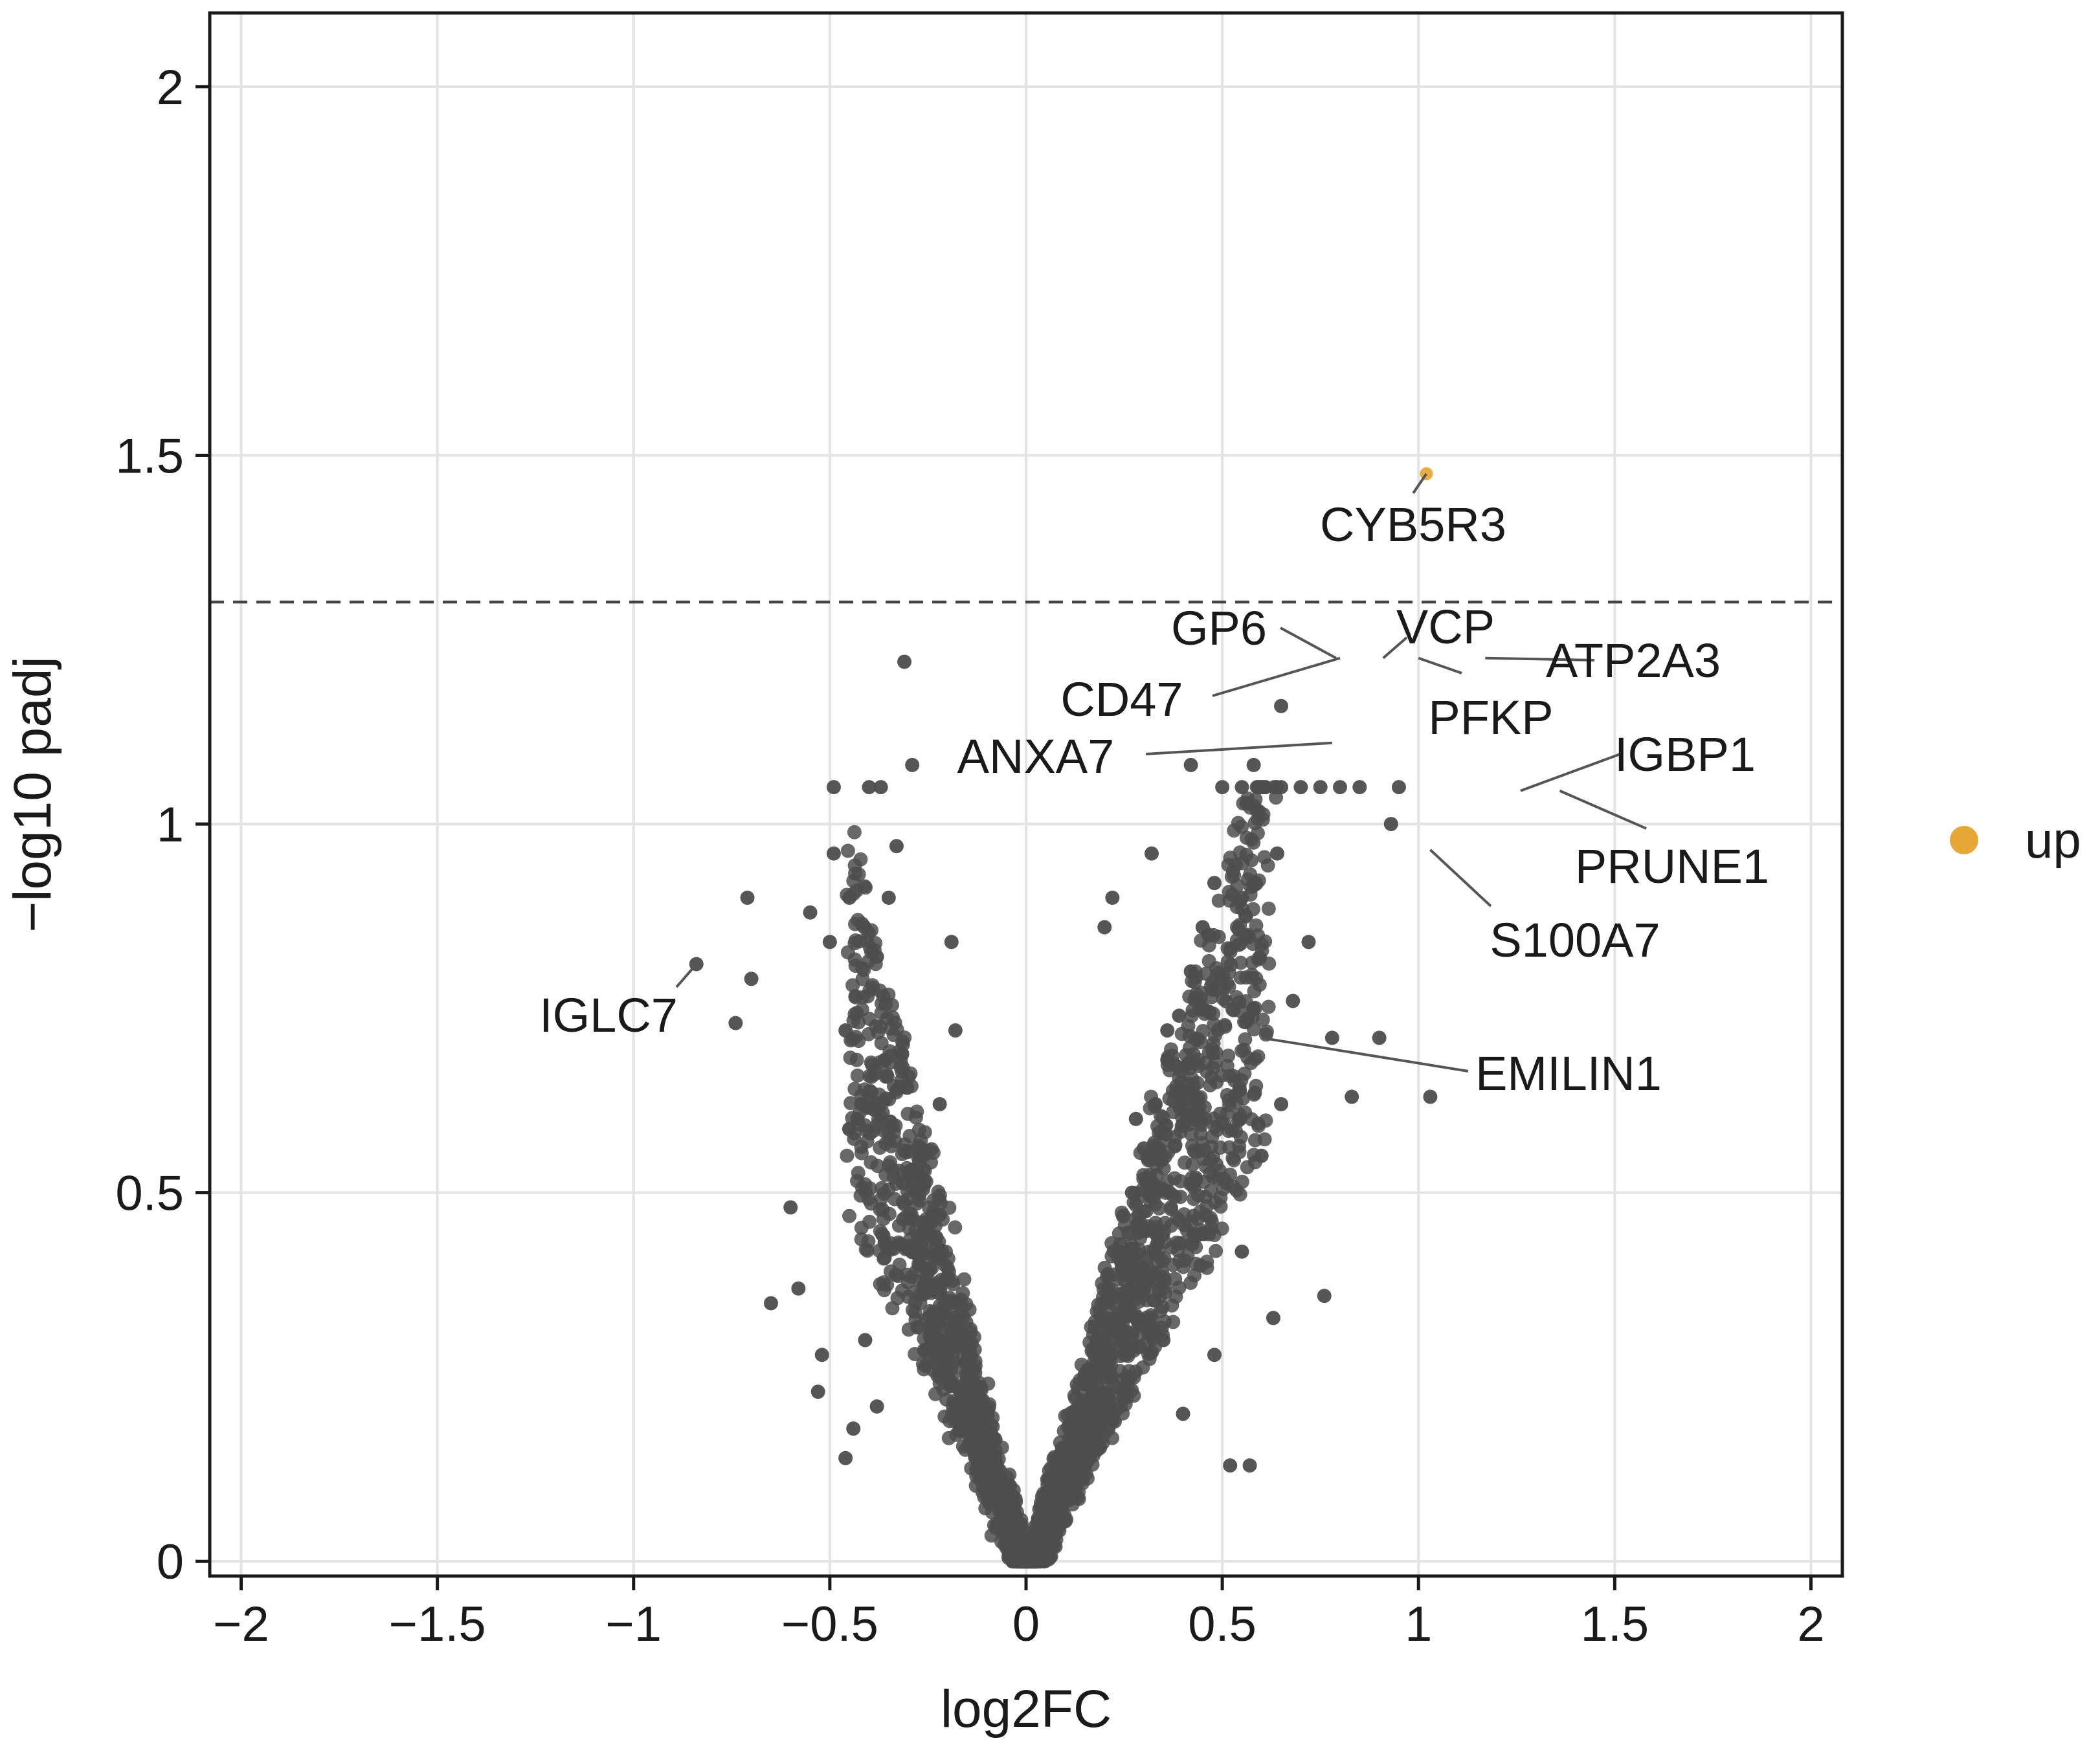  Describe the element at coordinates (1395, 648) in the screenshot. I see `connector-vcp` at that location.